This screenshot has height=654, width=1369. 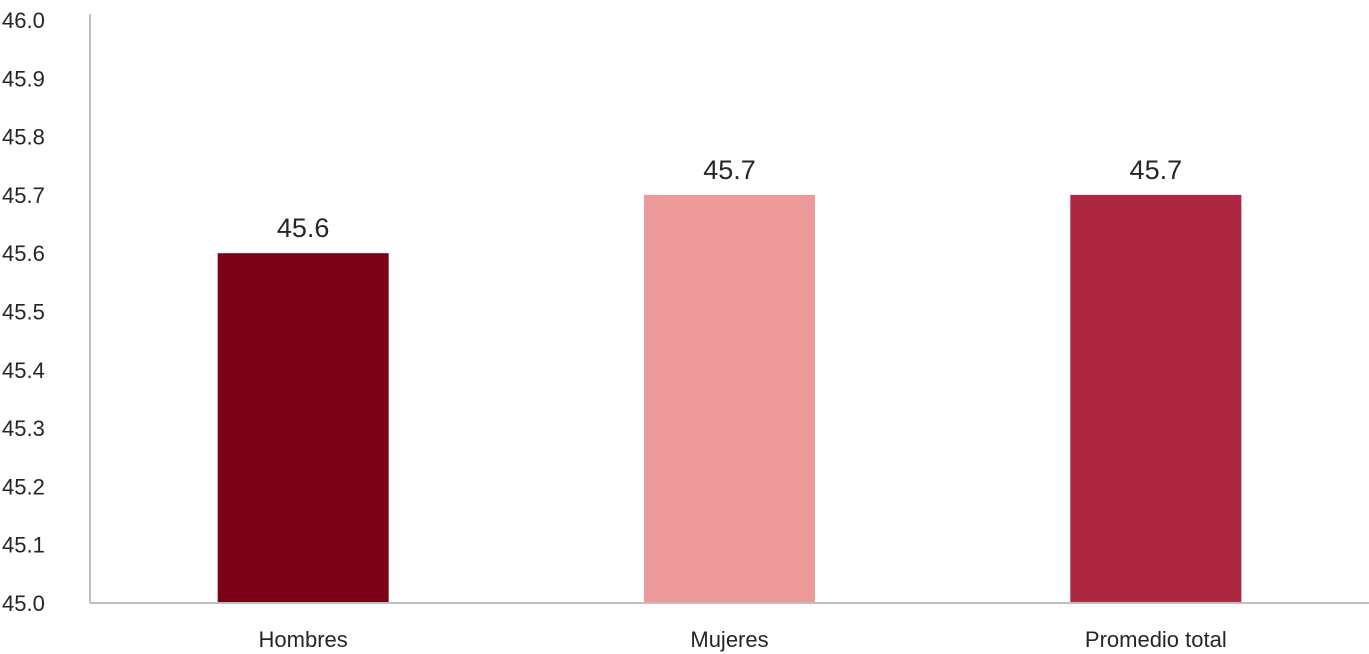 I want to click on bar-hombres, so click(x=303, y=428).